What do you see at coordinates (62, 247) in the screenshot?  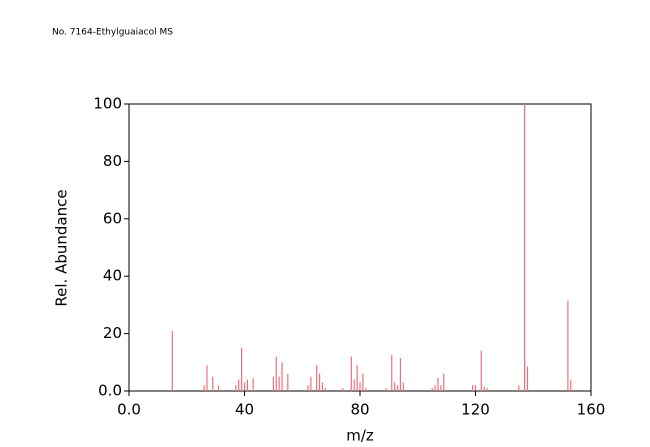 I see `y-axis-label: Rel. Abundance` at bounding box center [62, 247].